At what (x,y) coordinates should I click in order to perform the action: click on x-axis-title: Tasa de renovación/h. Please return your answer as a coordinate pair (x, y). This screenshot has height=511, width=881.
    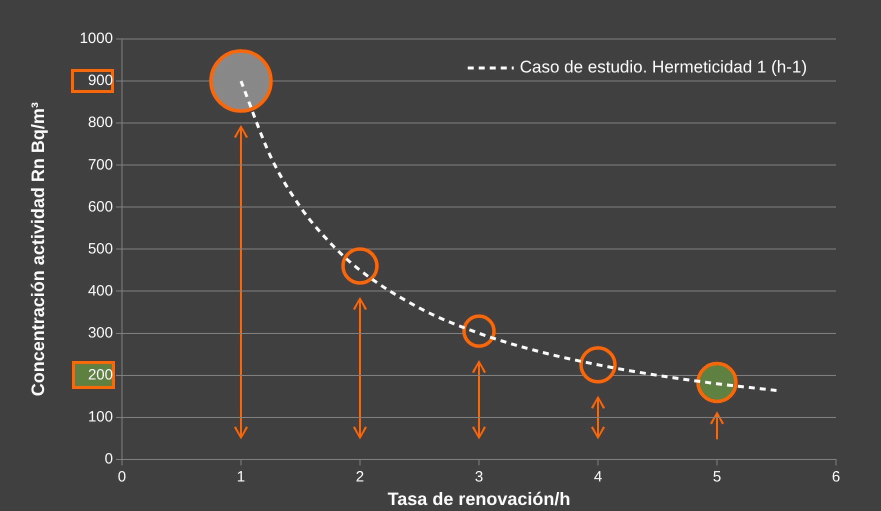
    Looking at the image, I should click on (479, 499).